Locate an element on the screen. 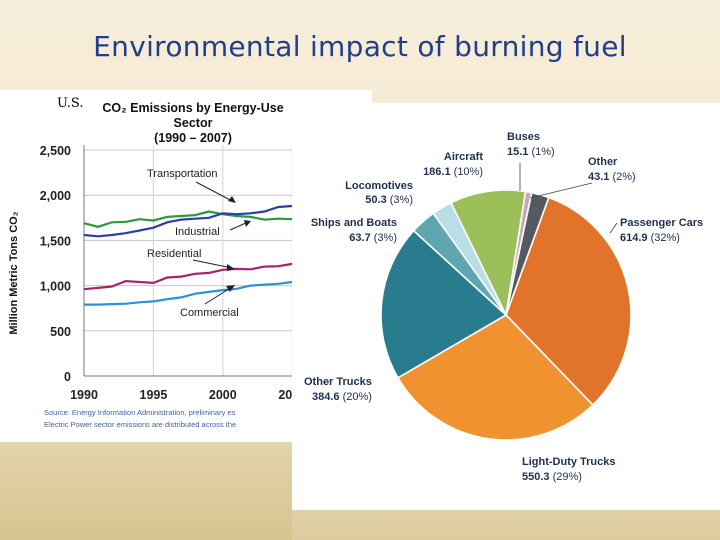  pie-slice-light-duty-trucks is located at coordinates (495, 377).